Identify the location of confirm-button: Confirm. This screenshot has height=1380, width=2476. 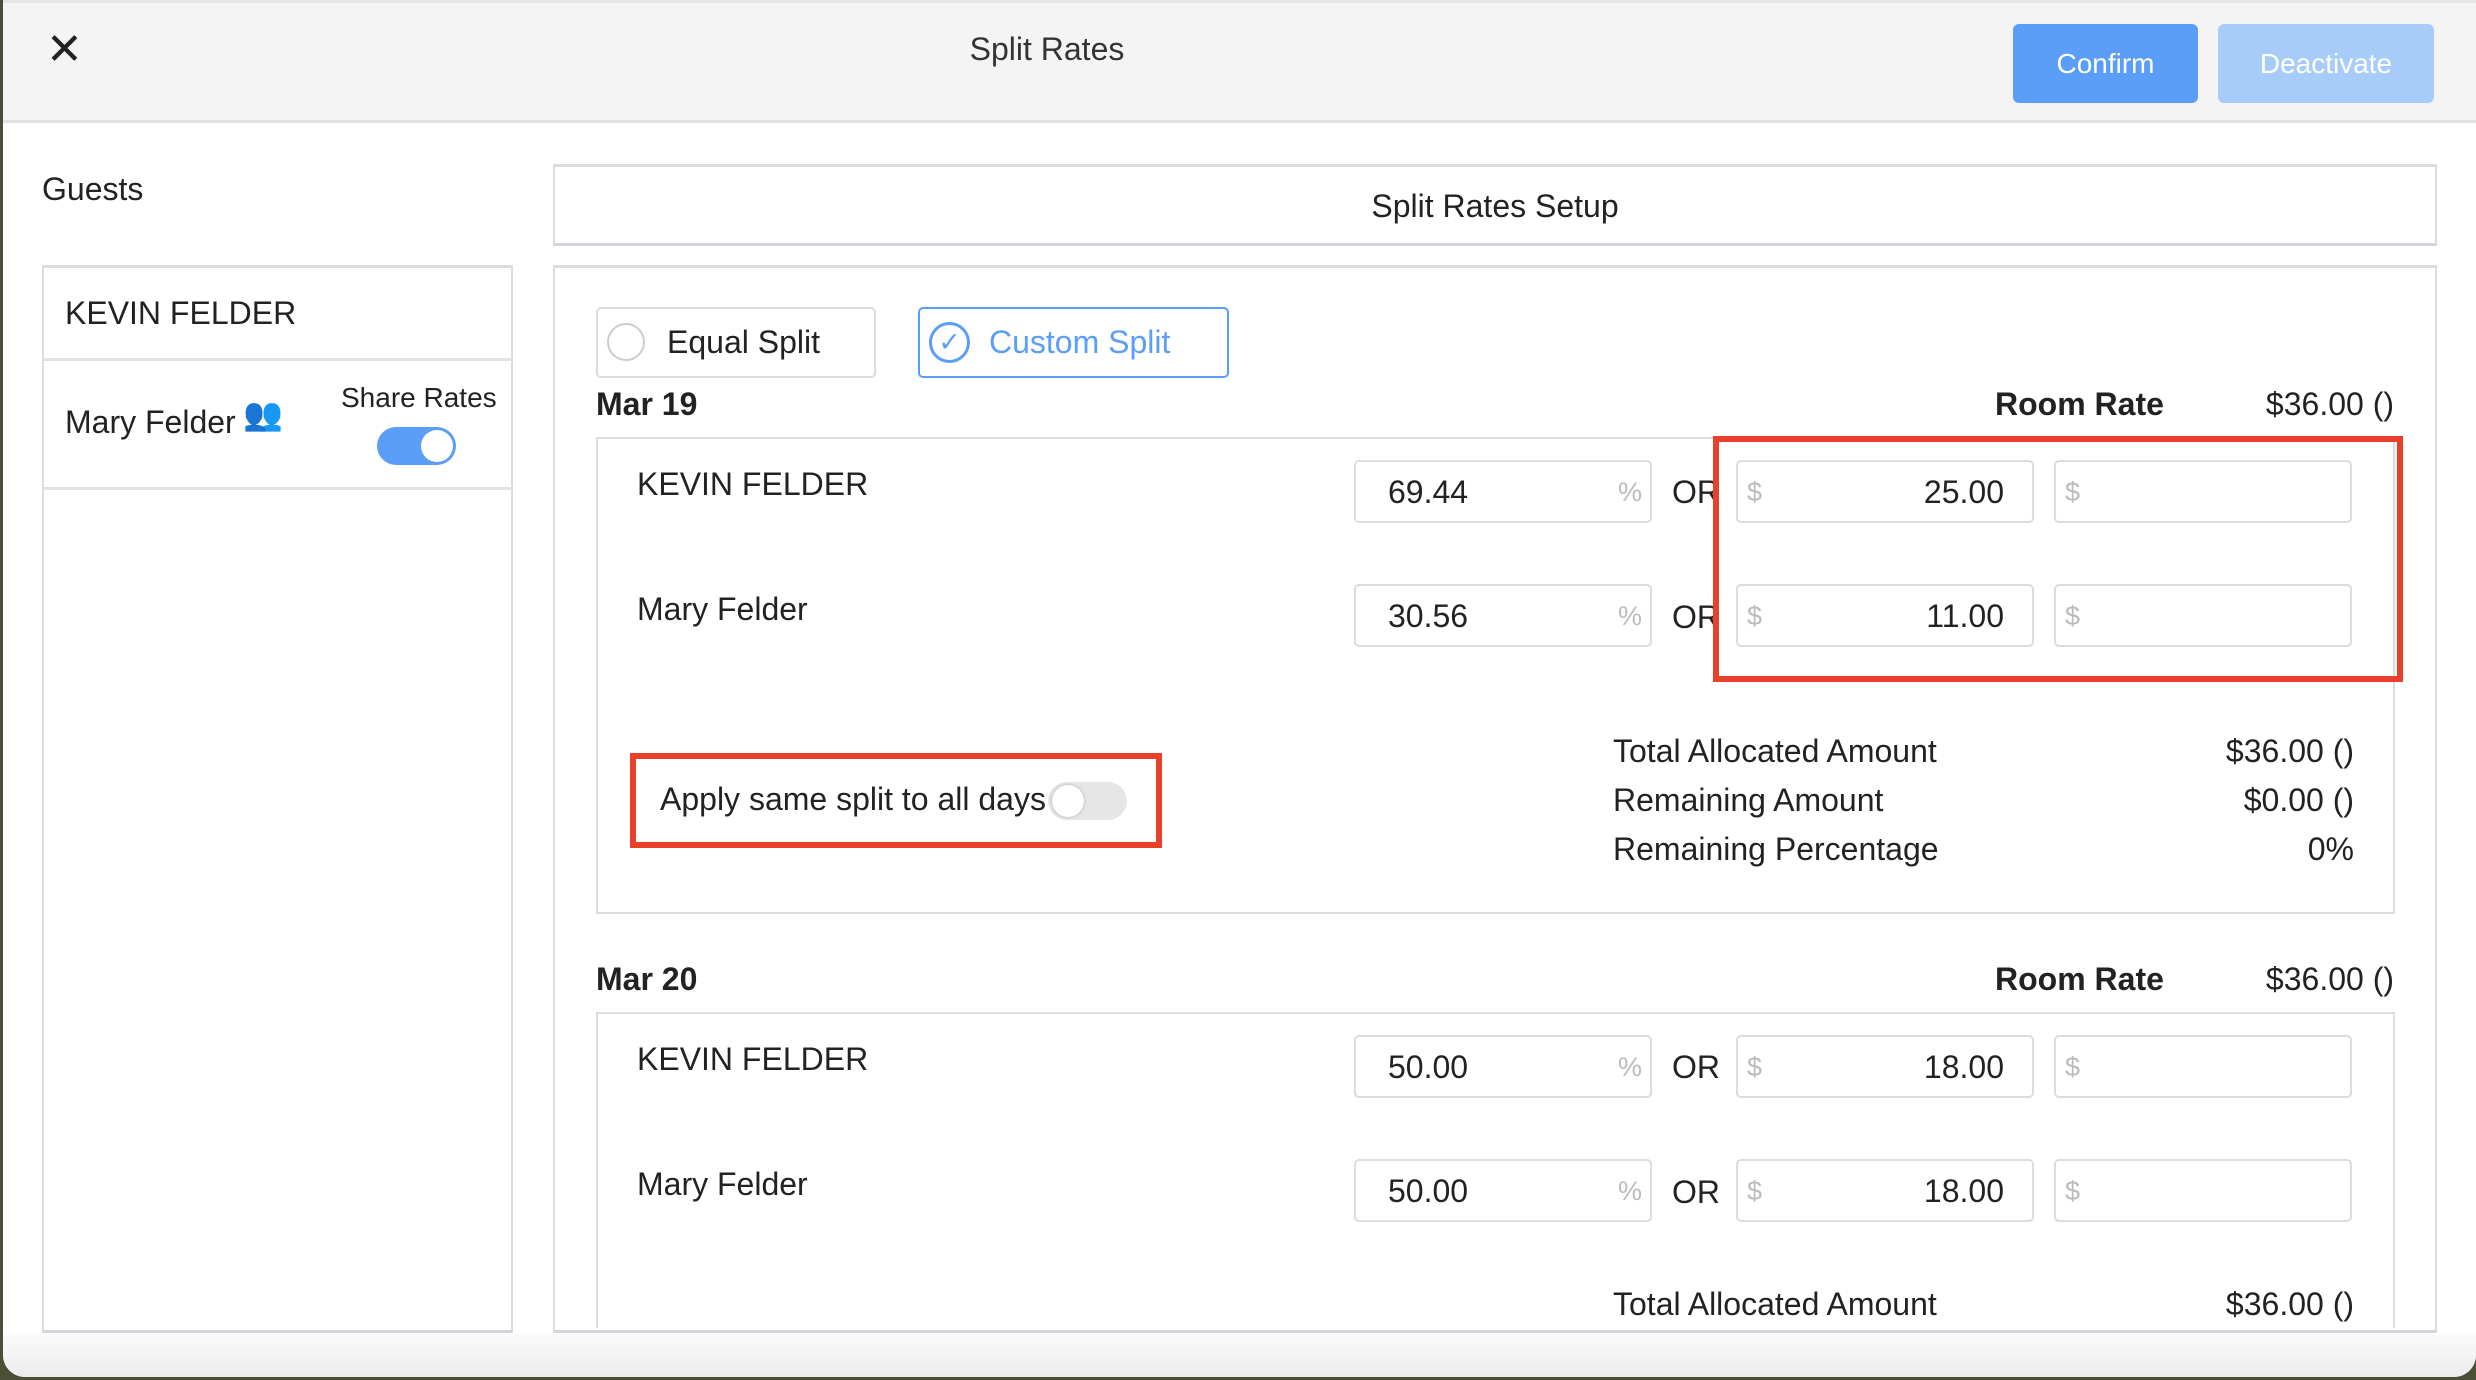
(2105, 63).